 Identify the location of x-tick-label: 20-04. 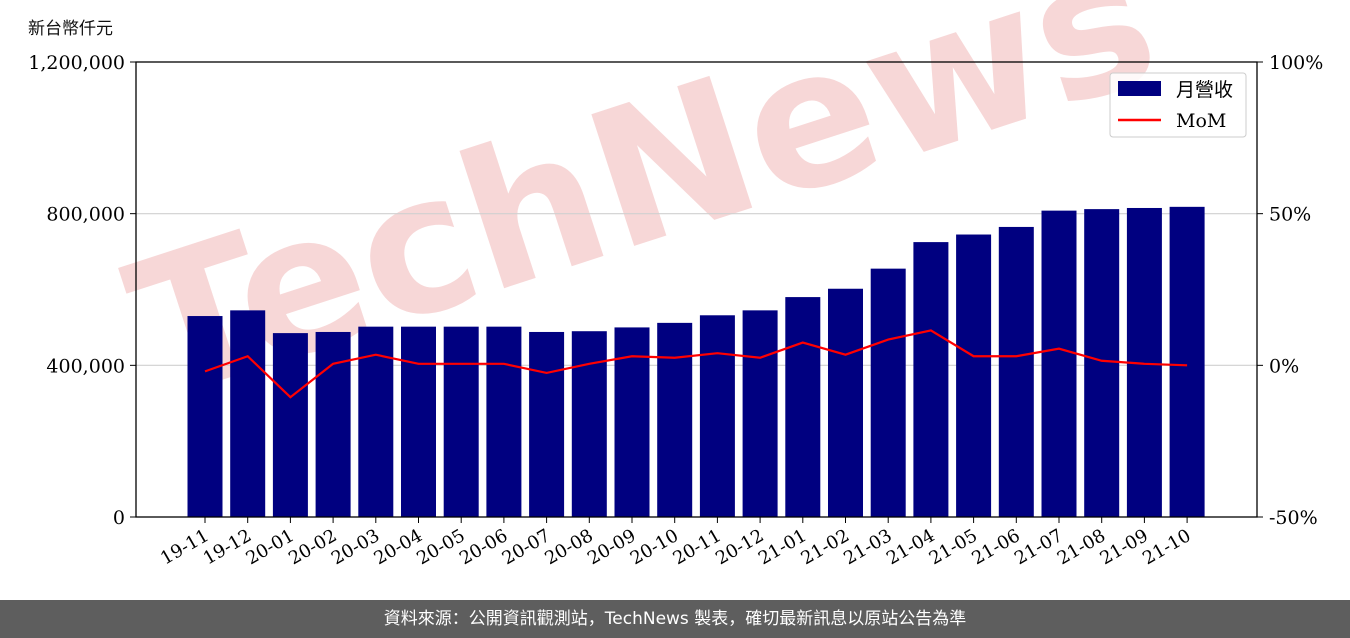
(398, 547).